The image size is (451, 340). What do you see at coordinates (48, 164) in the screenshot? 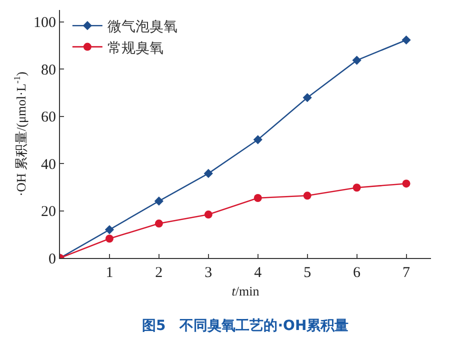
I see `y-tick-label: 40` at bounding box center [48, 164].